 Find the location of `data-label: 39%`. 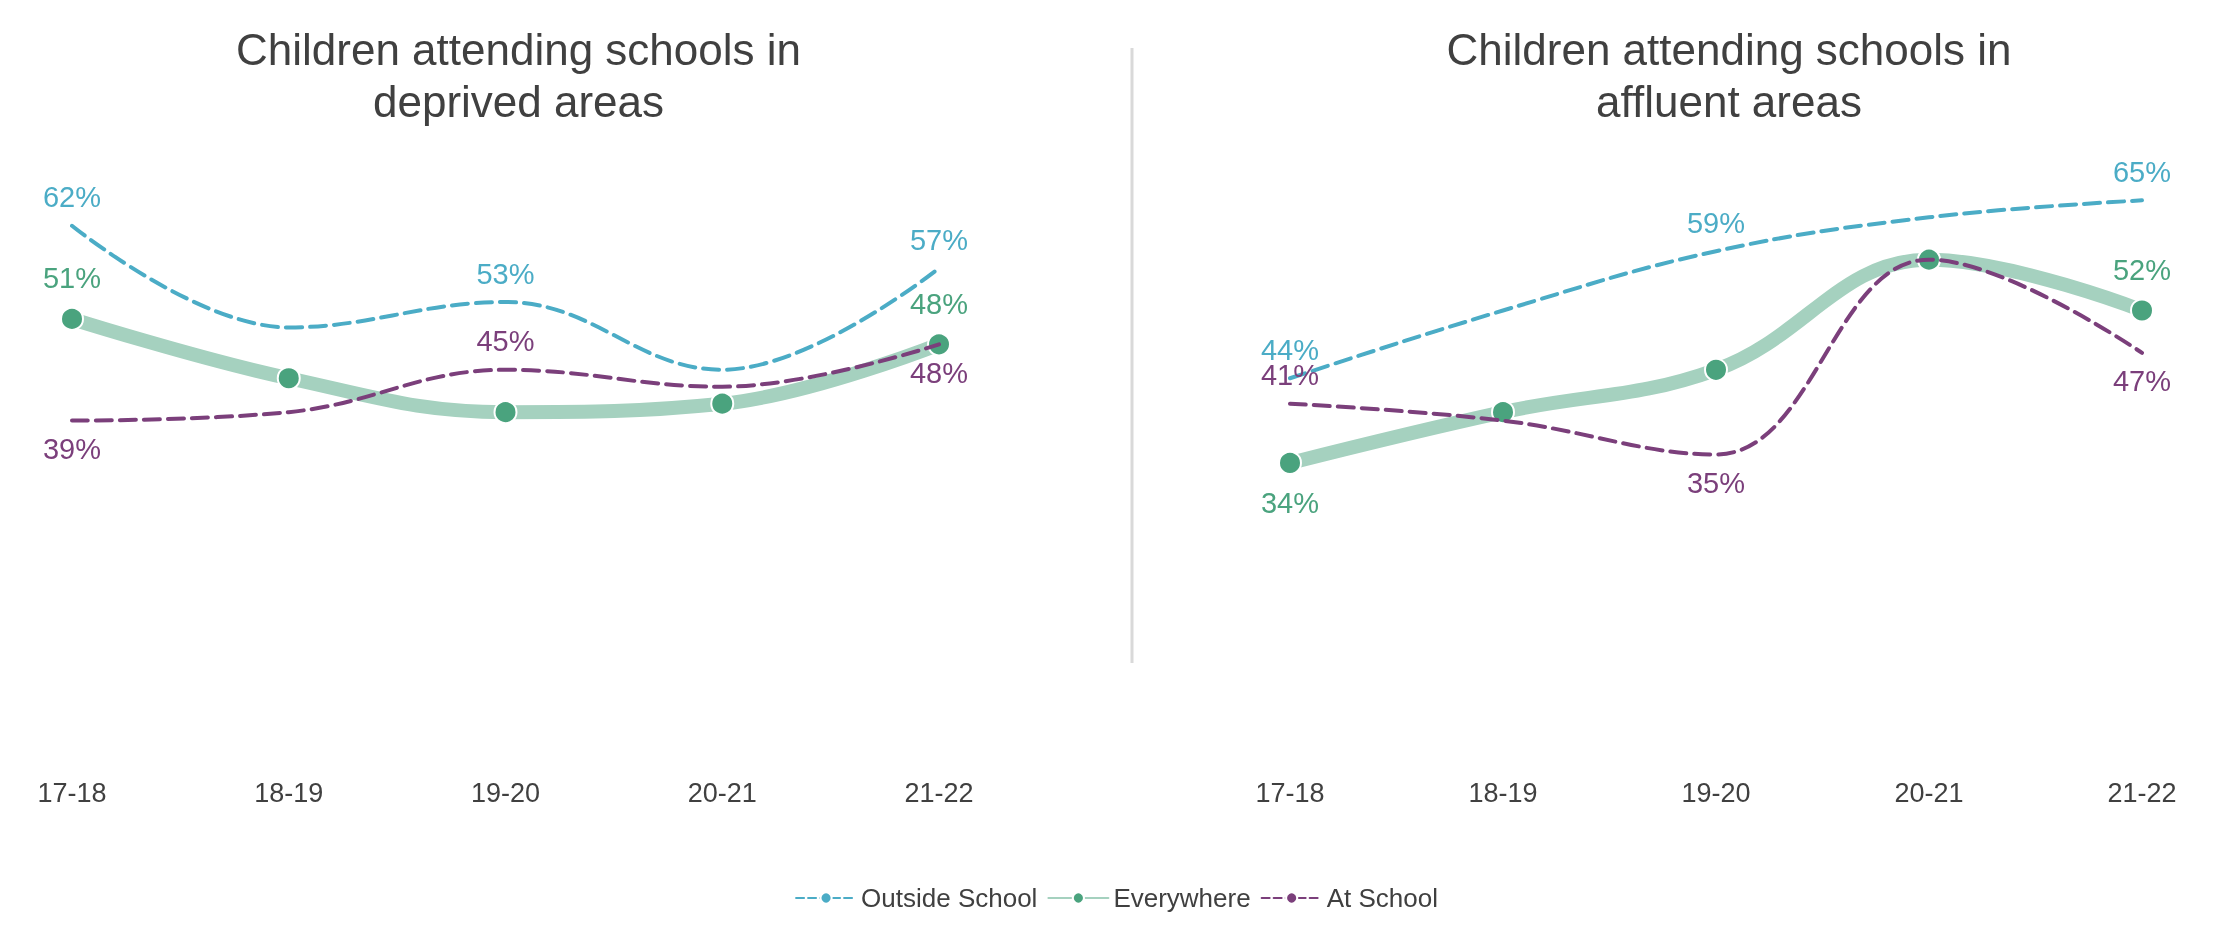

data-label: 39% is located at coordinates (72, 449).